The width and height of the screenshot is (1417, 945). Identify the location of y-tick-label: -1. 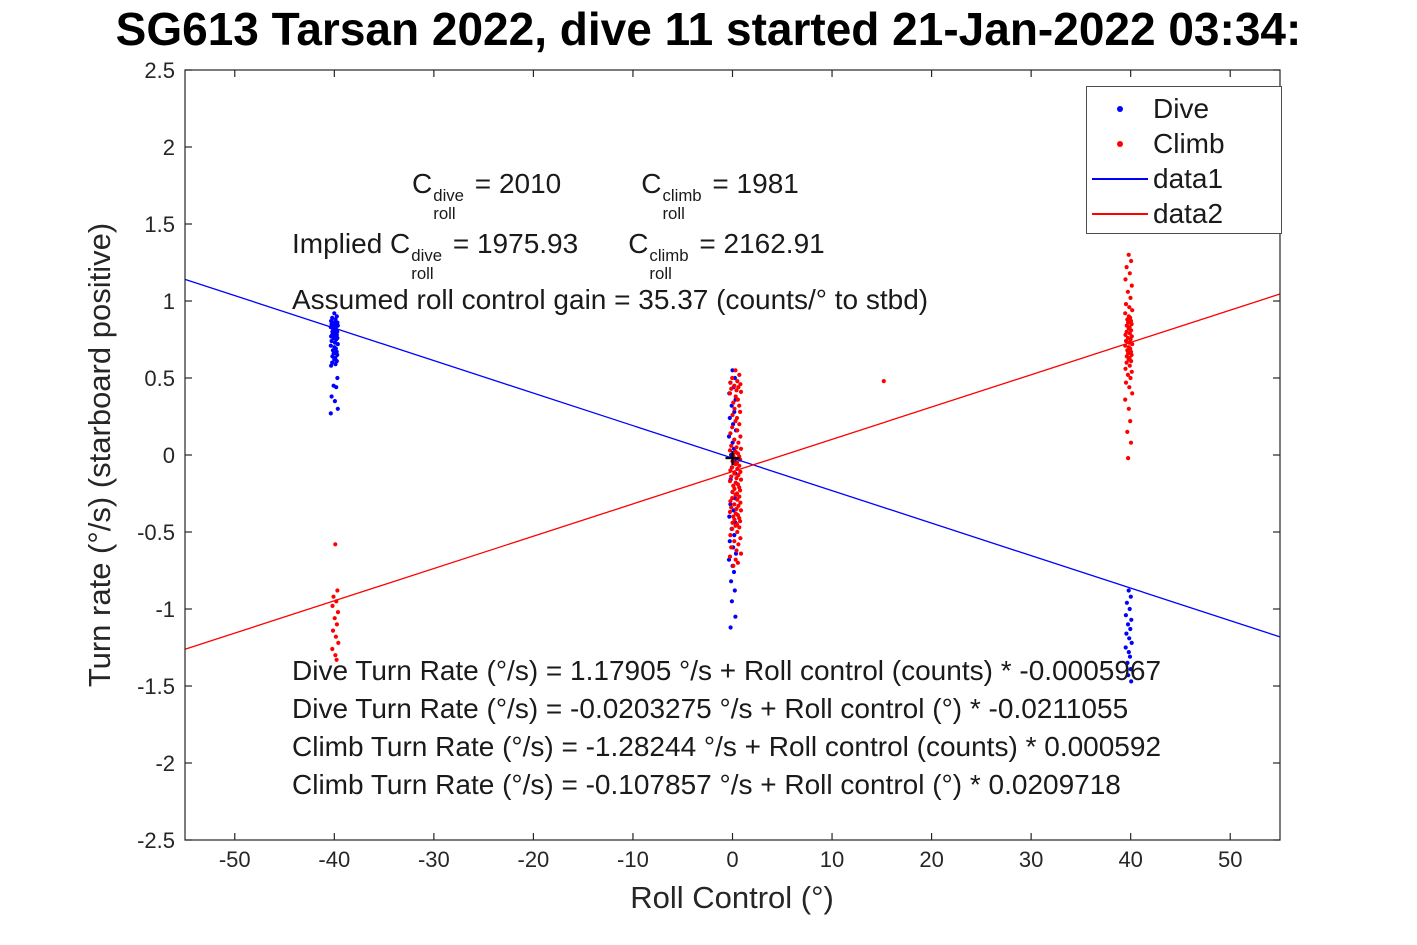
(165, 609).